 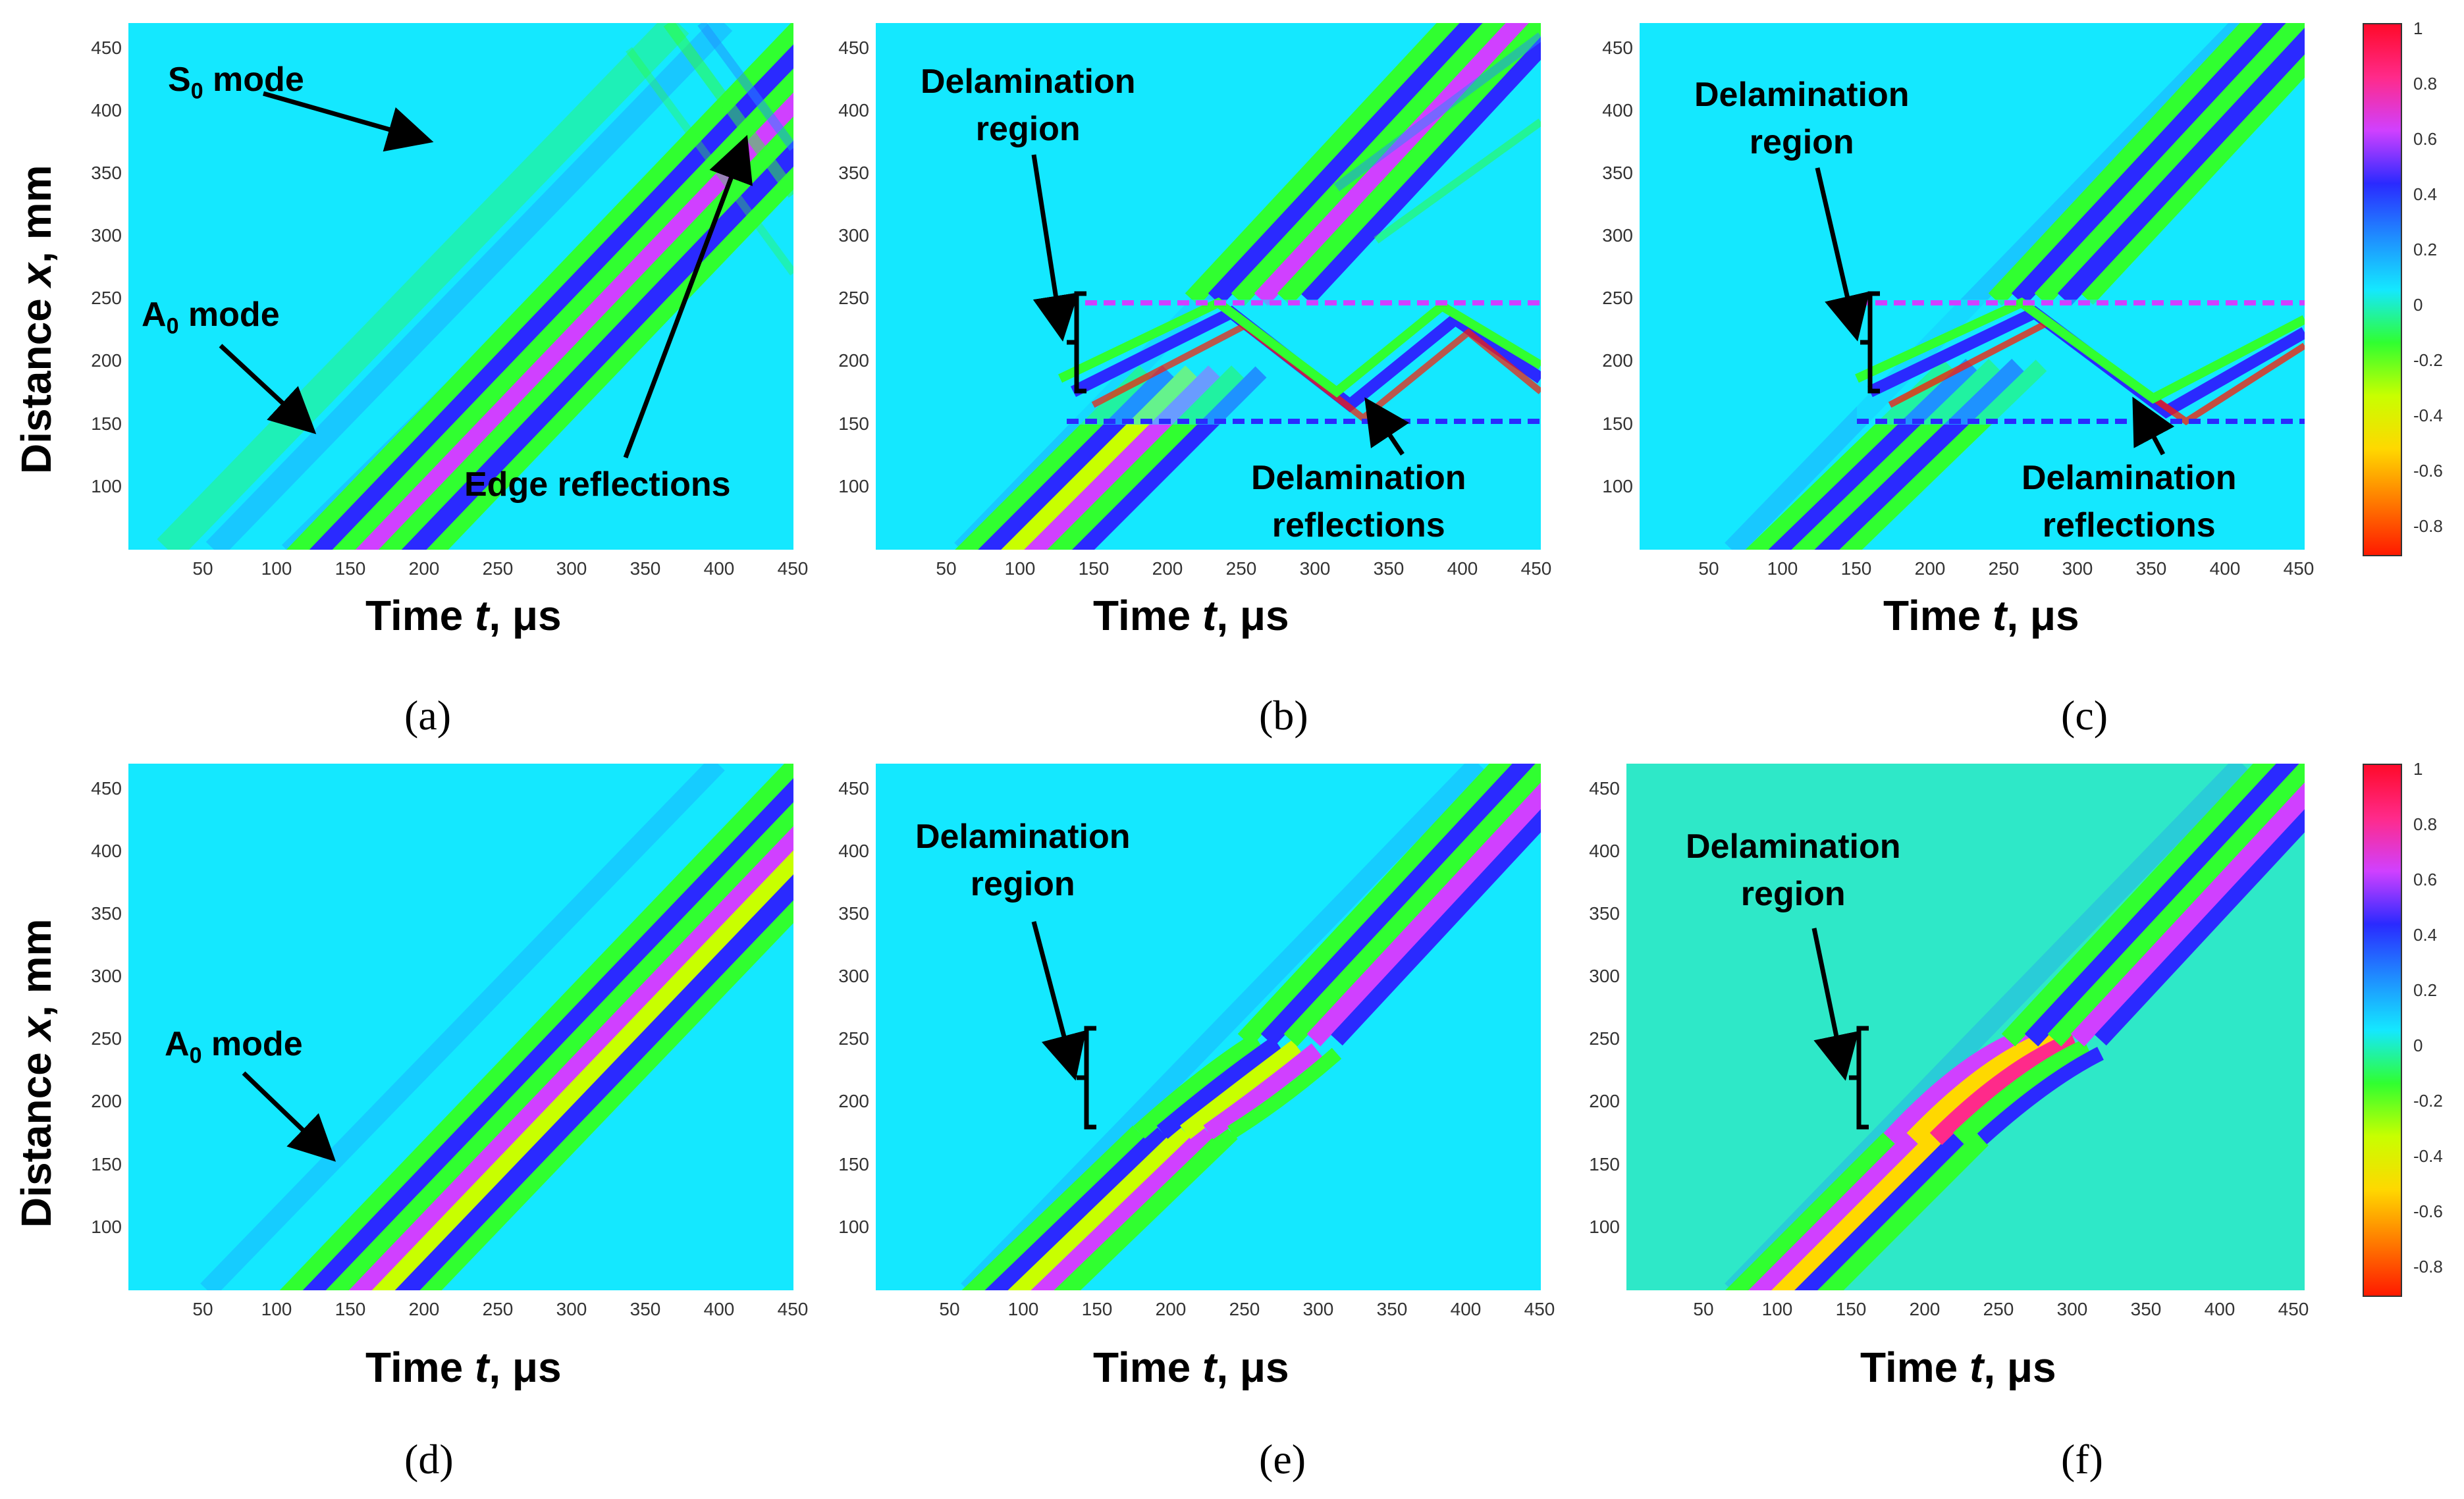 What do you see at coordinates (1283, 715) in the screenshot?
I see `panel-caption: (b)` at bounding box center [1283, 715].